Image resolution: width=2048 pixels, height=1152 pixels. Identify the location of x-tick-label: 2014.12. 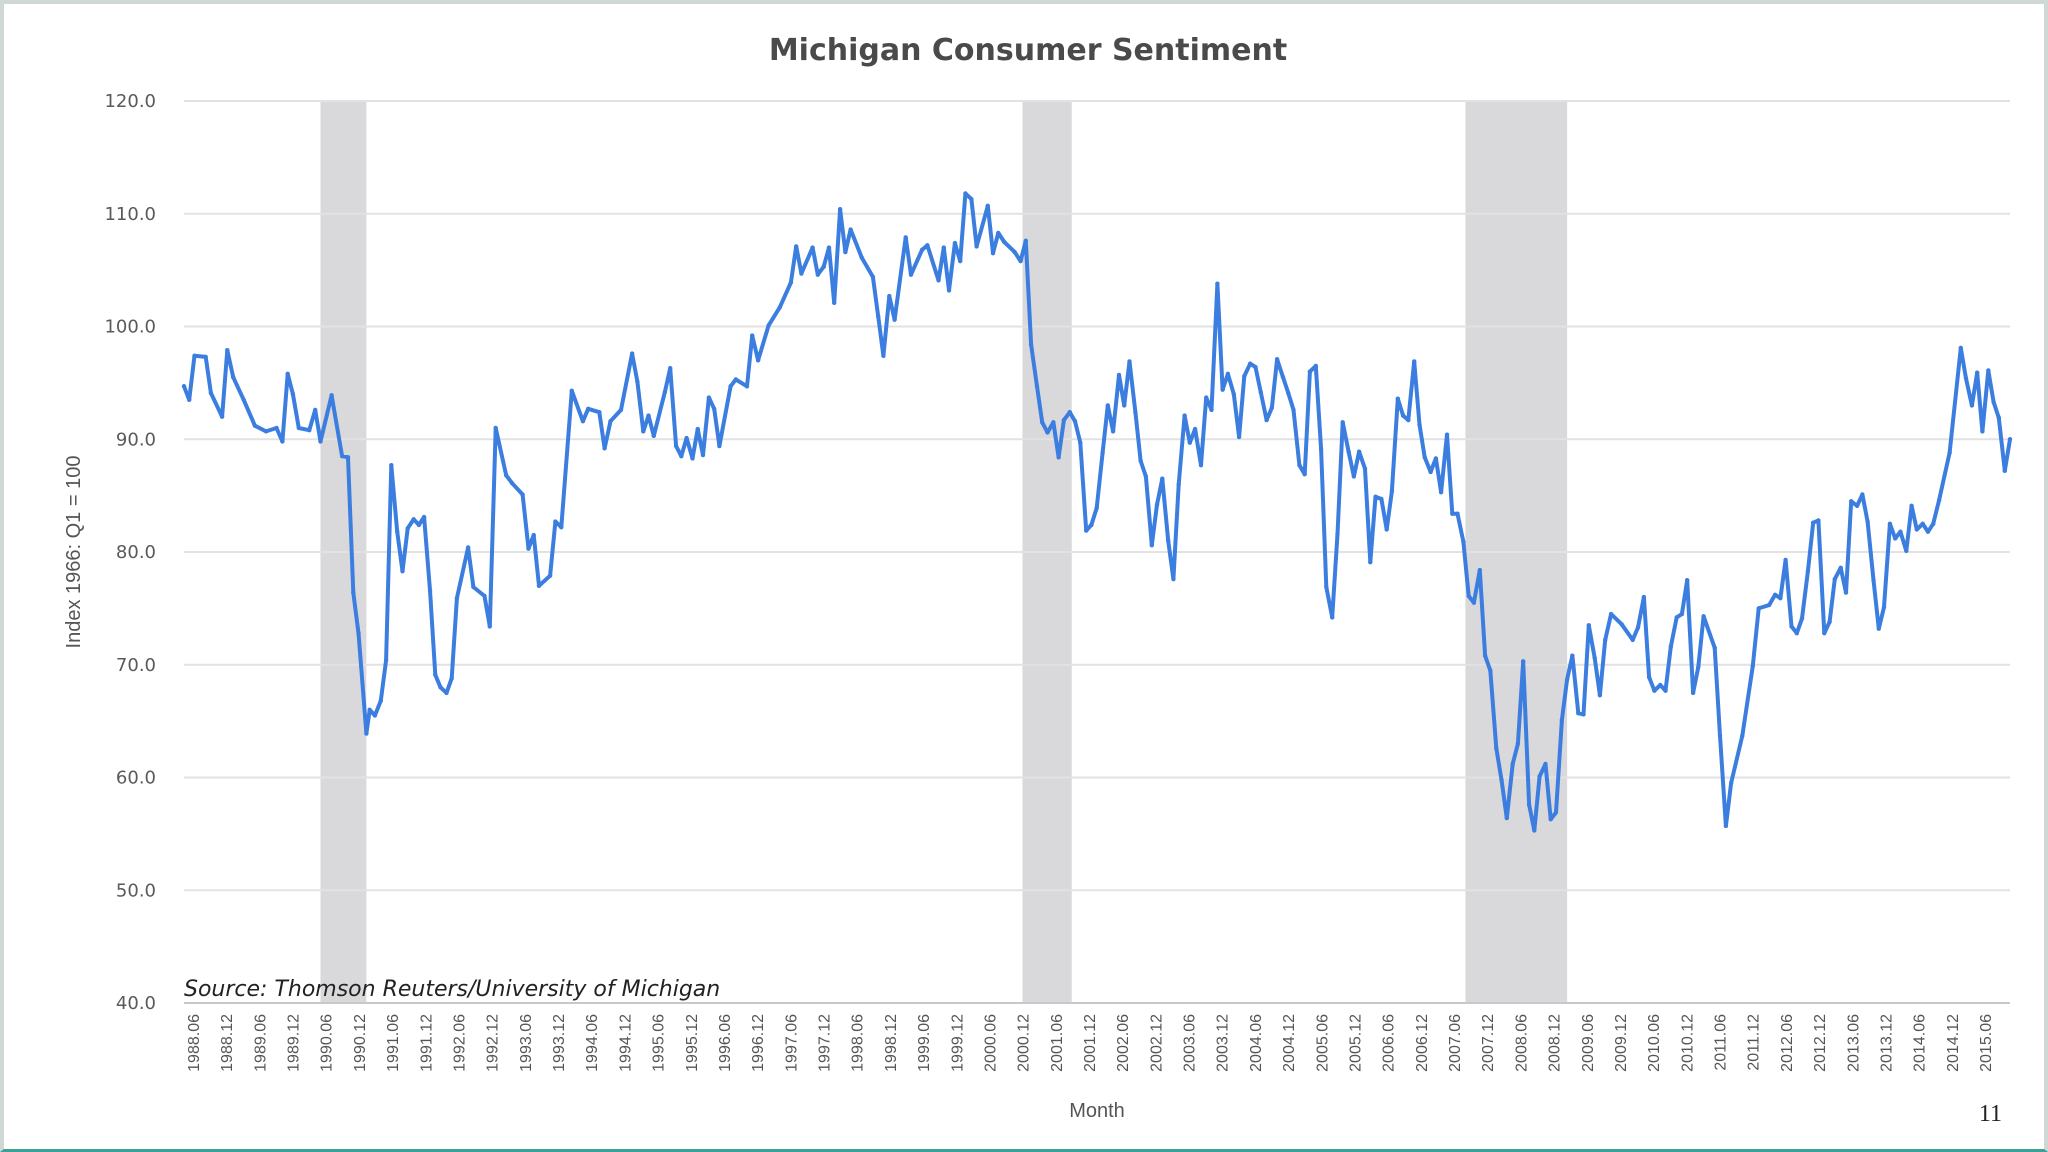
(1953, 1043).